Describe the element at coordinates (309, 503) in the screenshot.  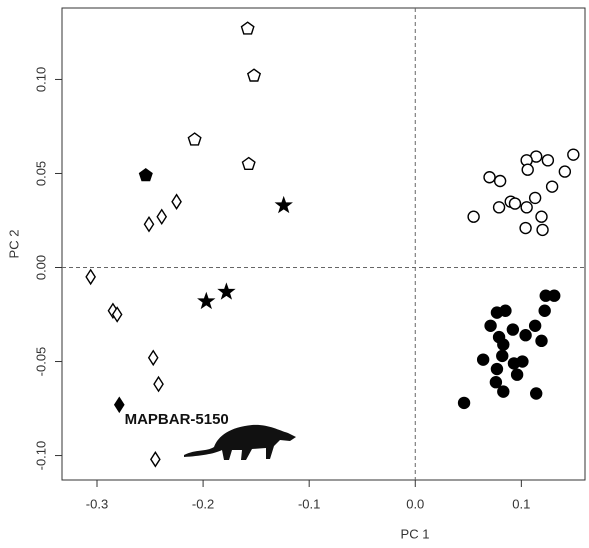
I see `x-tick-label: -0.1` at that location.